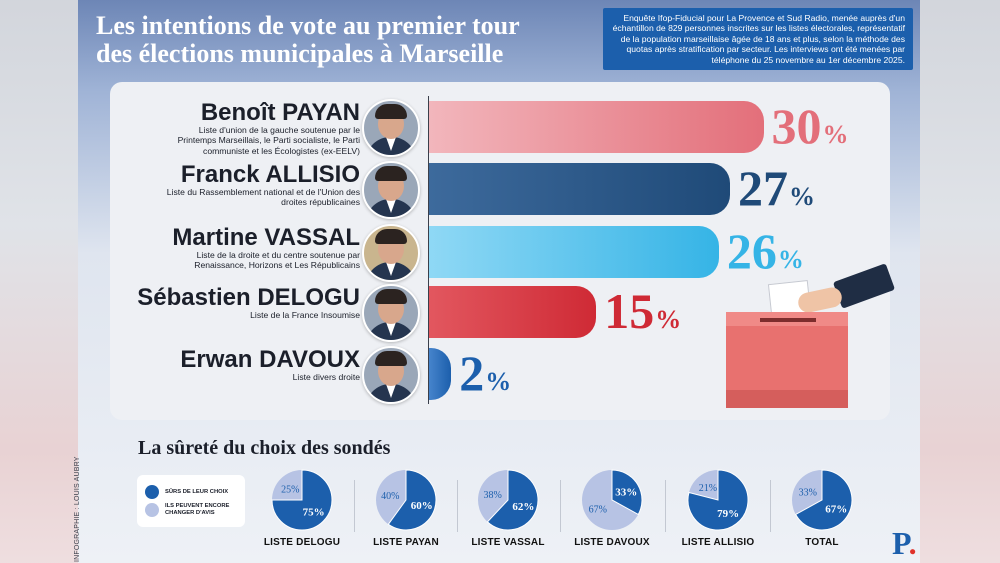 Image resolution: width=1000 pixels, height=563 pixels. Describe the element at coordinates (629, 311) in the screenshot. I see `value-number: 15` at that location.